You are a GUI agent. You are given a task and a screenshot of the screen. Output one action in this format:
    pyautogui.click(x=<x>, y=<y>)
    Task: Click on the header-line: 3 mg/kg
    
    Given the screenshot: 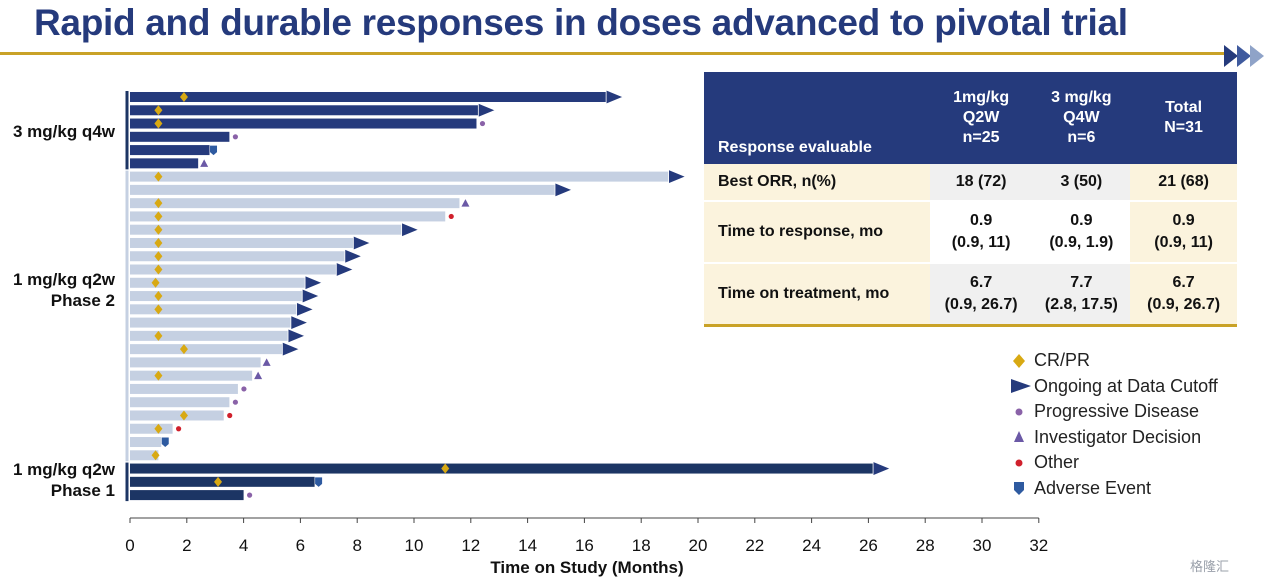 What is the action you would take?
    pyautogui.click(x=1081, y=97)
    